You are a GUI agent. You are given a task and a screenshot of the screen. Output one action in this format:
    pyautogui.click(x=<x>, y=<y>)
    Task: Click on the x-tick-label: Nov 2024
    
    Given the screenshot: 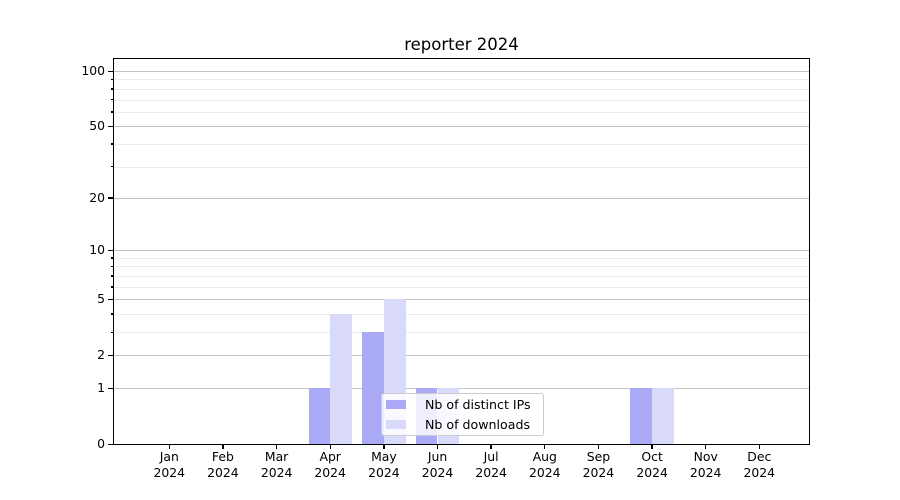 What is the action you would take?
    pyautogui.click(x=706, y=464)
    